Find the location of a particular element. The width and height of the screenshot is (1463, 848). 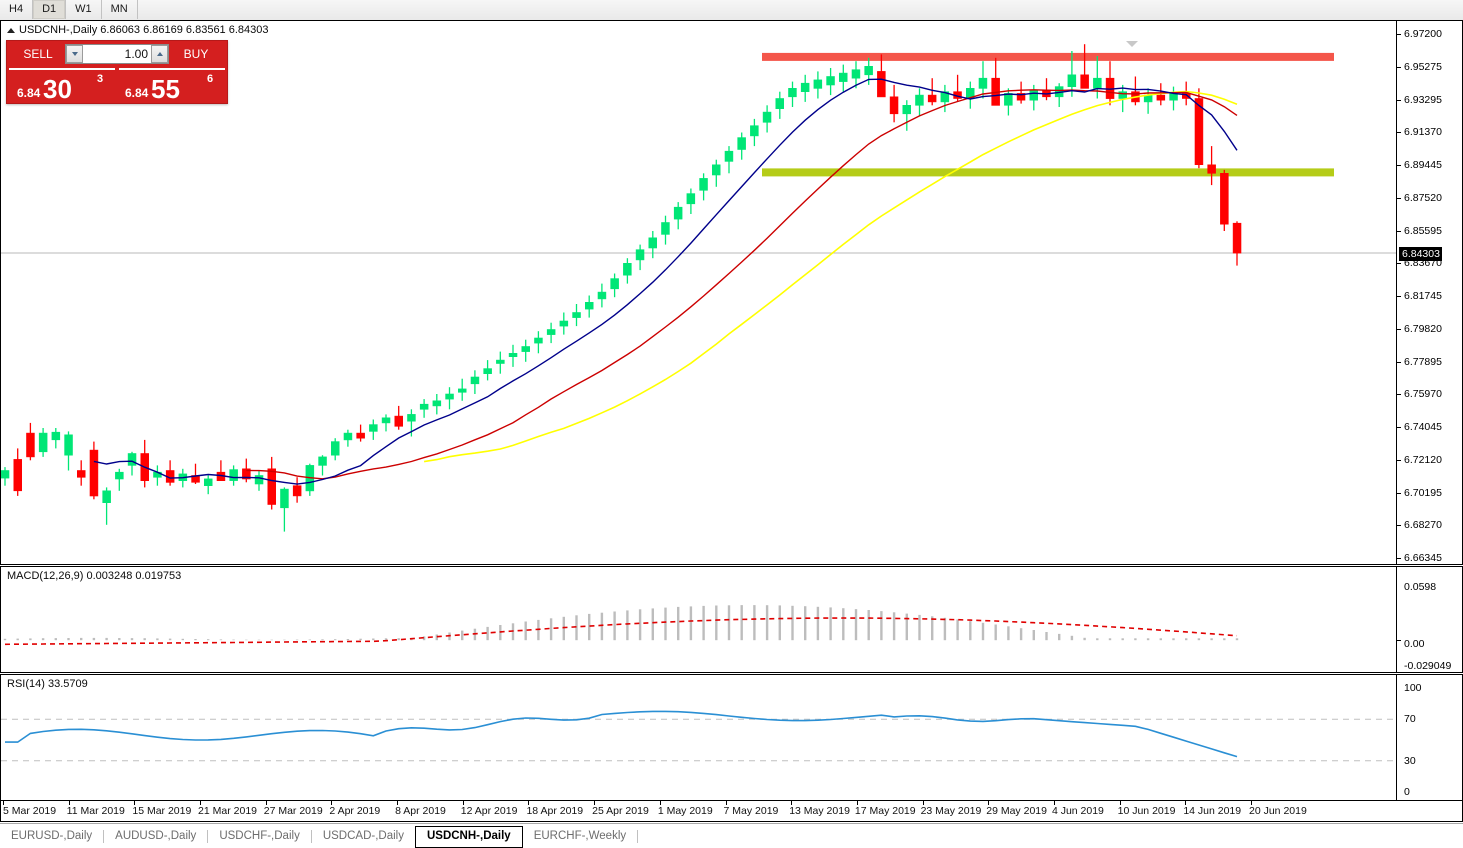

date-tick-label: 5 Mar 2019 is located at coordinates (30, 811).